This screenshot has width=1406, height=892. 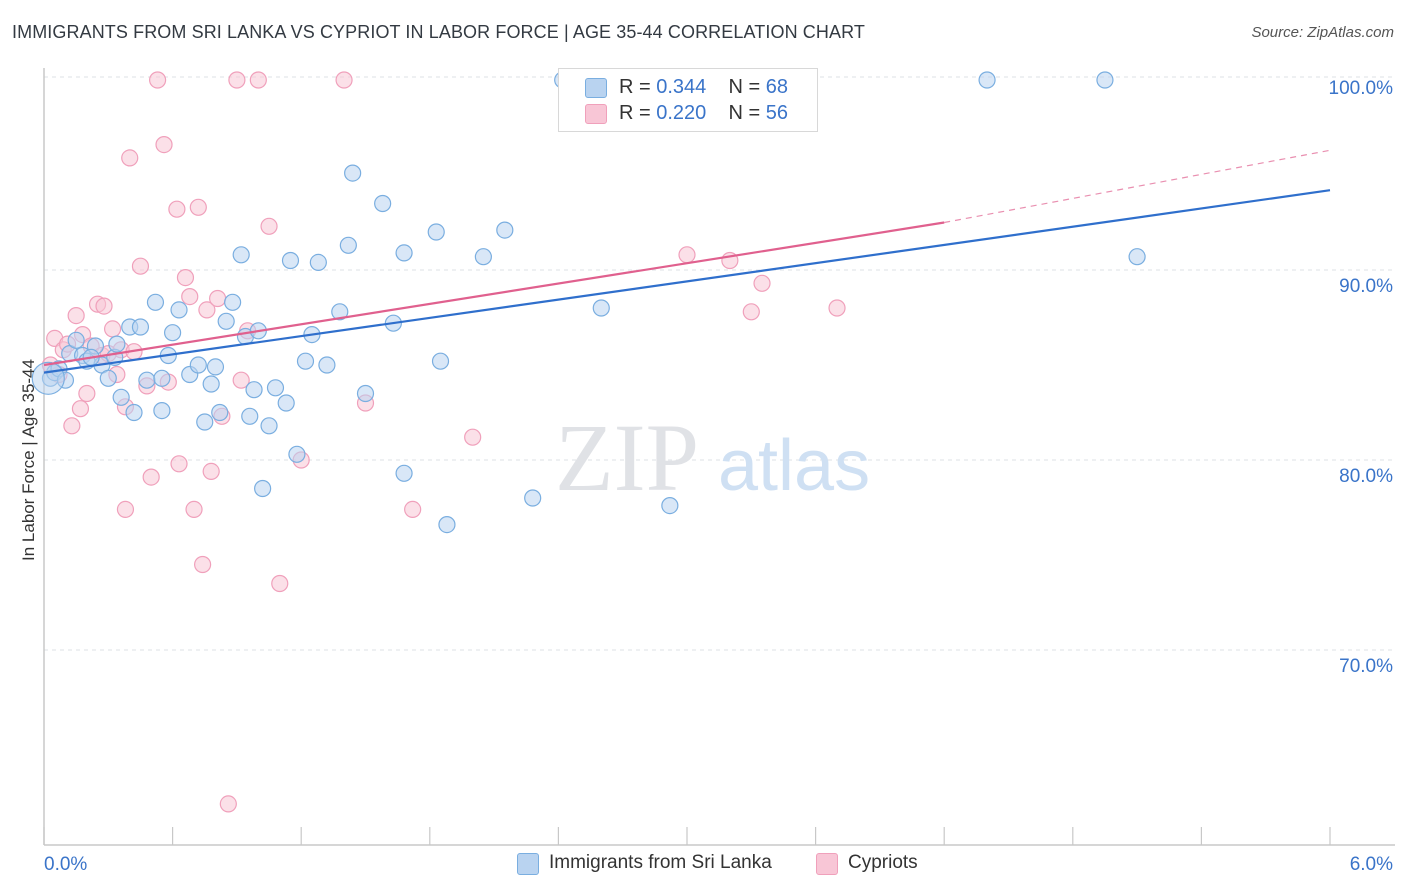 What do you see at coordinates (28, 460) in the screenshot?
I see `y-axis-title: In Labor Force | Age 35-44` at bounding box center [28, 460].